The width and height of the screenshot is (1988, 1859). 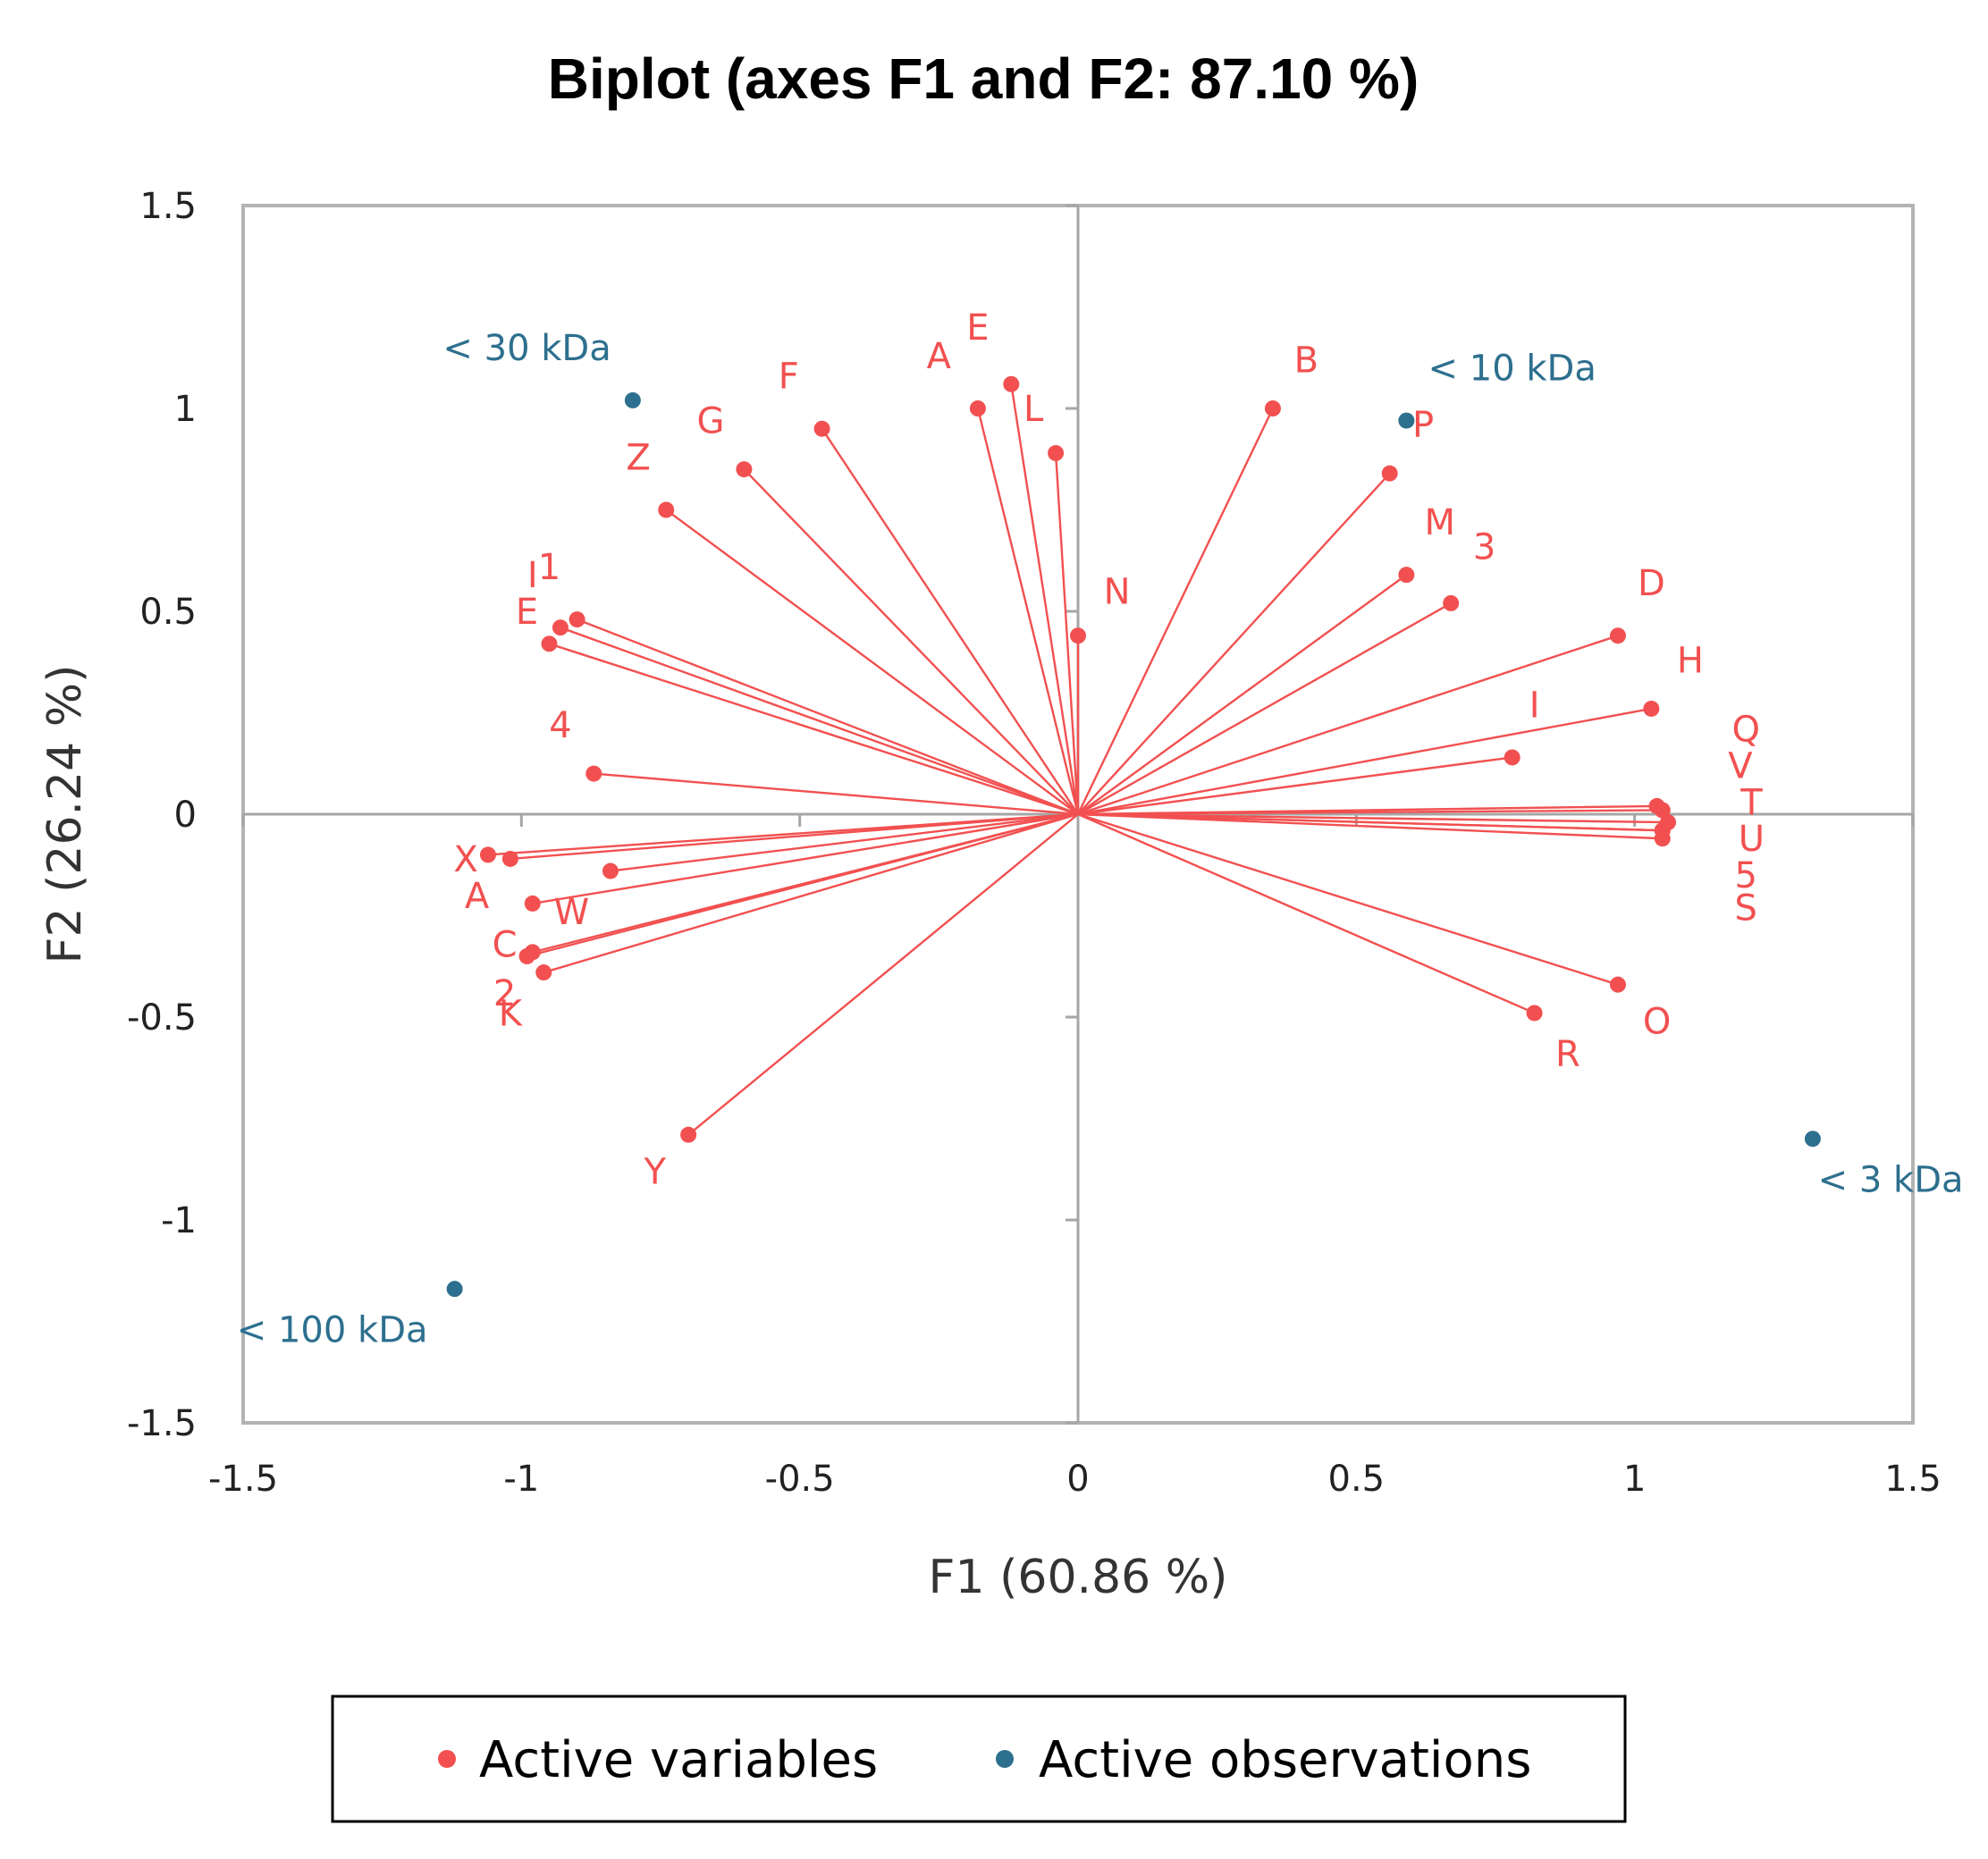 What do you see at coordinates (332, 1331) in the screenshot?
I see `observation-label: < 100 kDa` at bounding box center [332, 1331].